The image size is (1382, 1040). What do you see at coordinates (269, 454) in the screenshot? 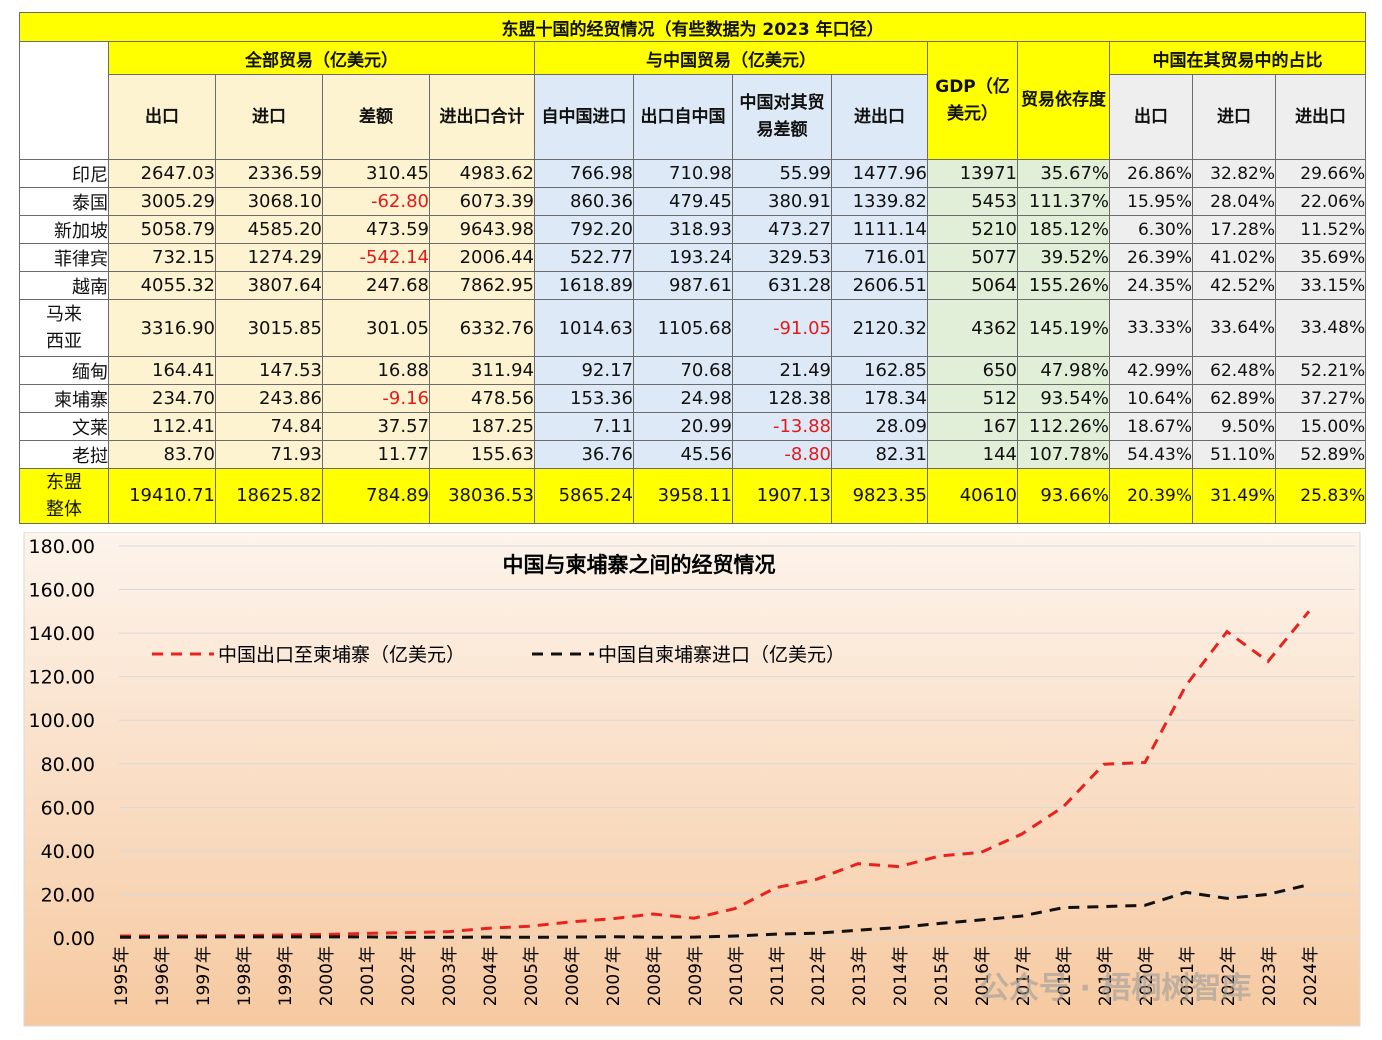
I see `table-cell: 71.93` at bounding box center [269, 454].